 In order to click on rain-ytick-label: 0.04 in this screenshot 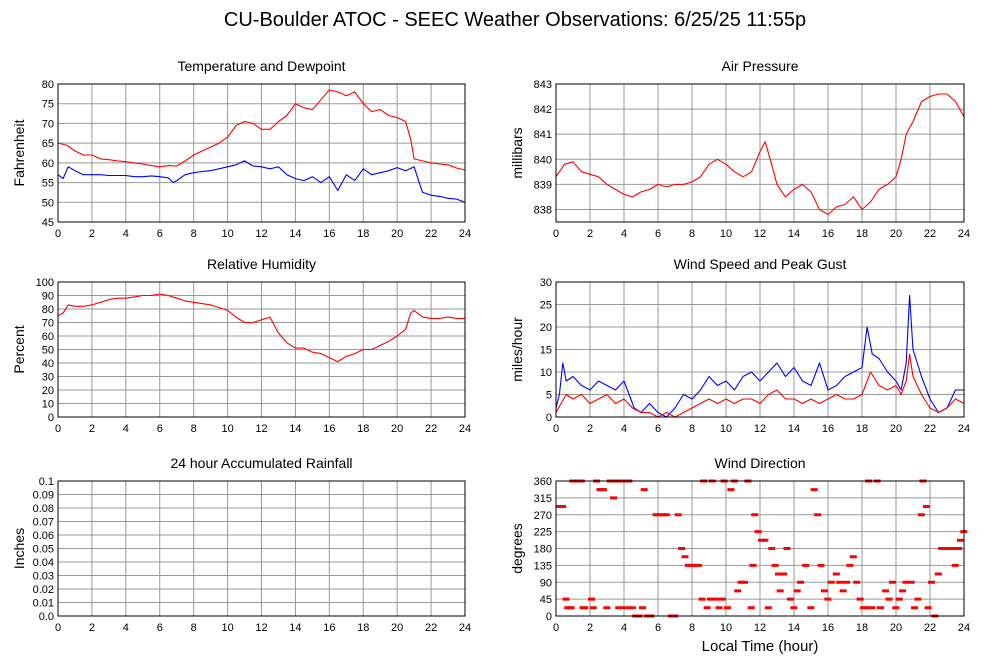, I will do `click(43, 563)`.